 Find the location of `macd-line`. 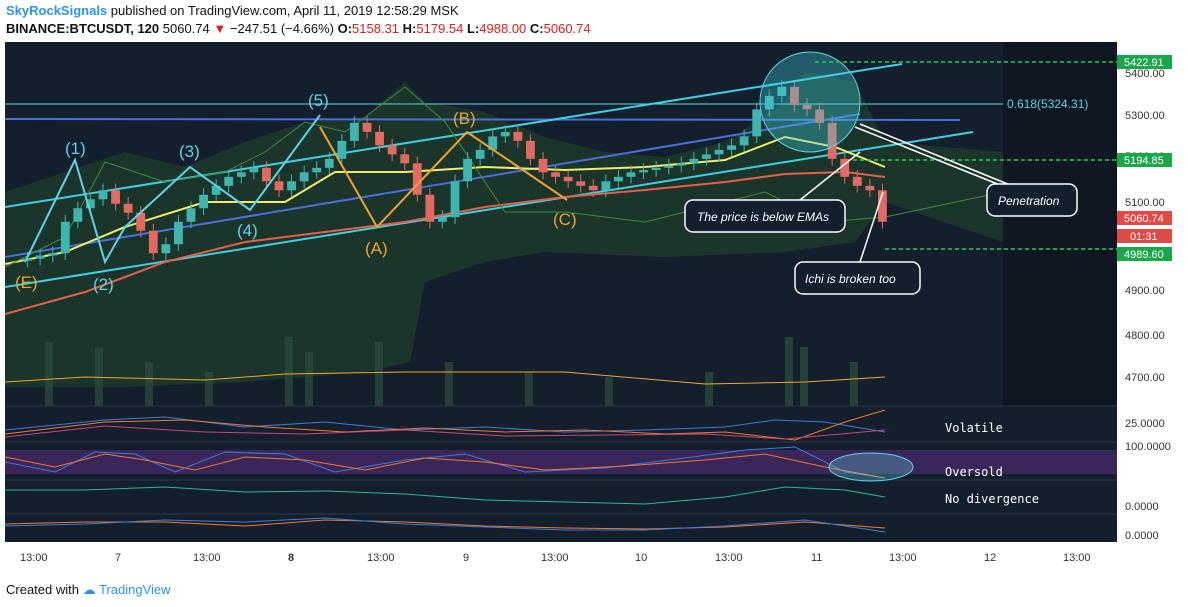

macd-line is located at coordinates (445, 495).